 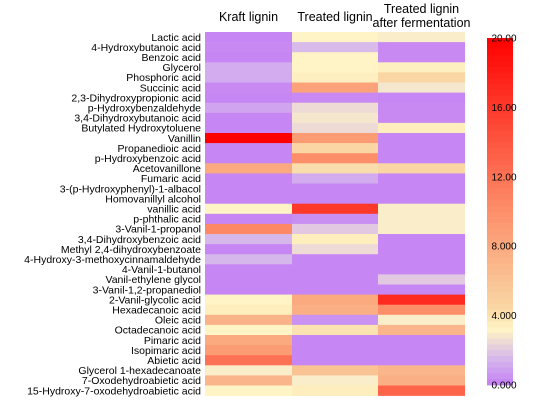 I want to click on row-label: Vanillin, so click(x=184, y=139).